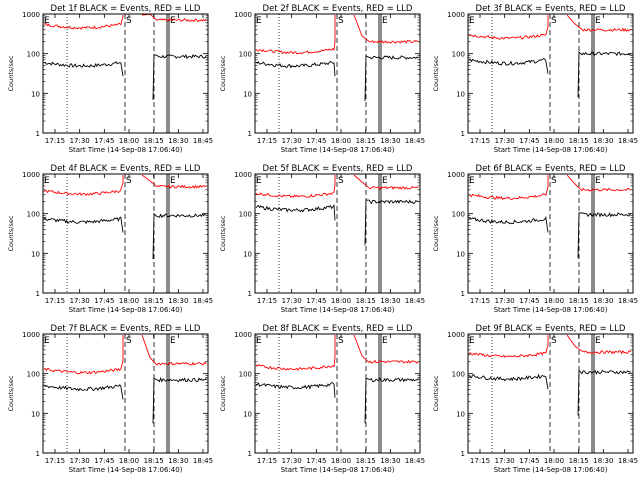 This screenshot has width=640, height=484. I want to click on panel-title: Det 3f BLACK = Events, RED = LLD, so click(551, 9).